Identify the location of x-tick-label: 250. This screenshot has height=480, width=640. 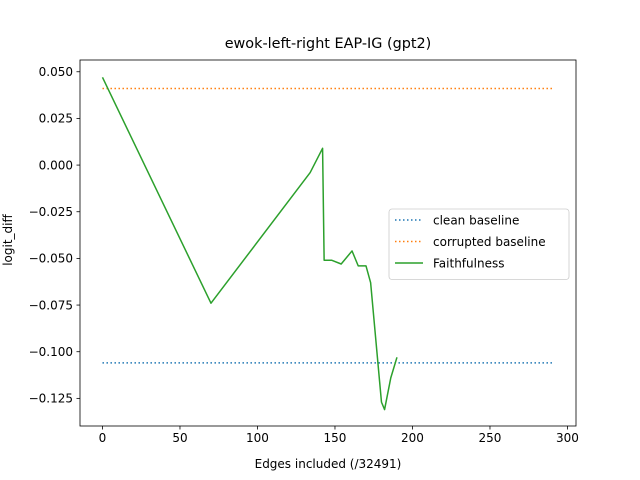
(490, 438).